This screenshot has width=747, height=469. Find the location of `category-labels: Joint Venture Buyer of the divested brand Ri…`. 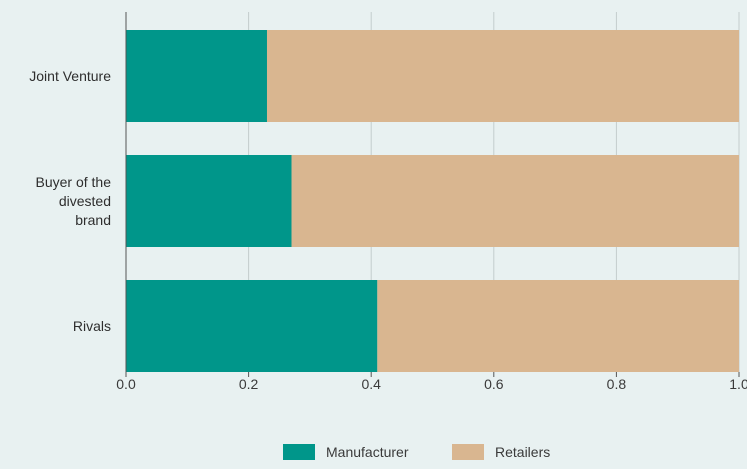

category-labels: Joint Venture Buyer of the divested brand Ri… is located at coordinates (70, 201).